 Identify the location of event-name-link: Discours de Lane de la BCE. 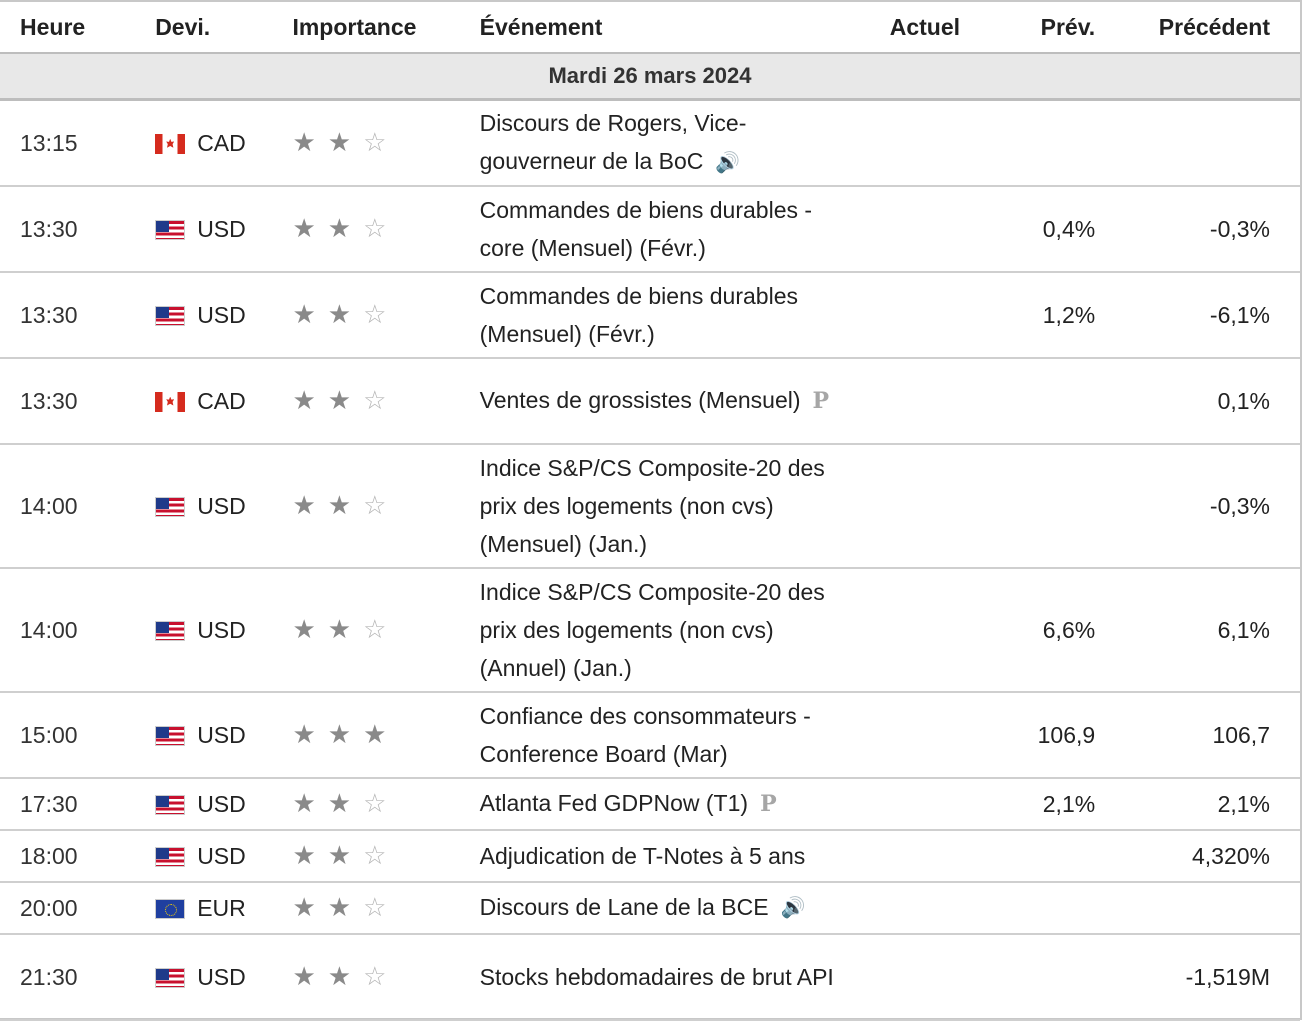
(624, 906).